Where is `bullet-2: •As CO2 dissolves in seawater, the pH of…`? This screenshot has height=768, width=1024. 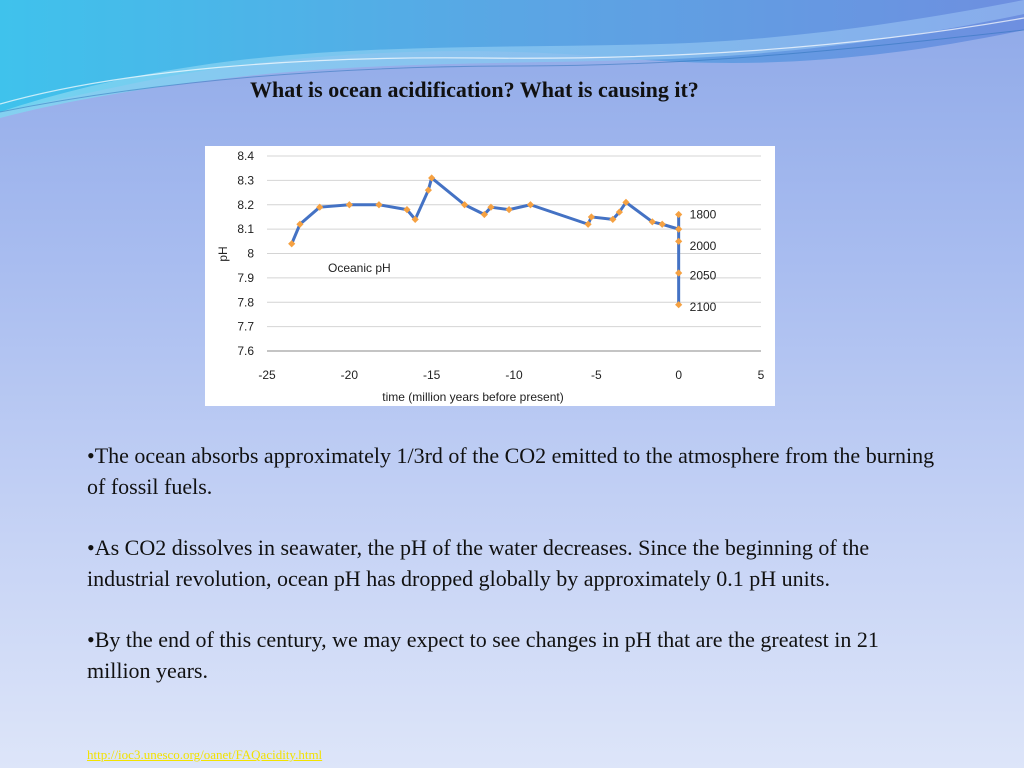
bullet-2: •As CO2 dissolves in seawater, the pH of… is located at coordinates (478, 563).